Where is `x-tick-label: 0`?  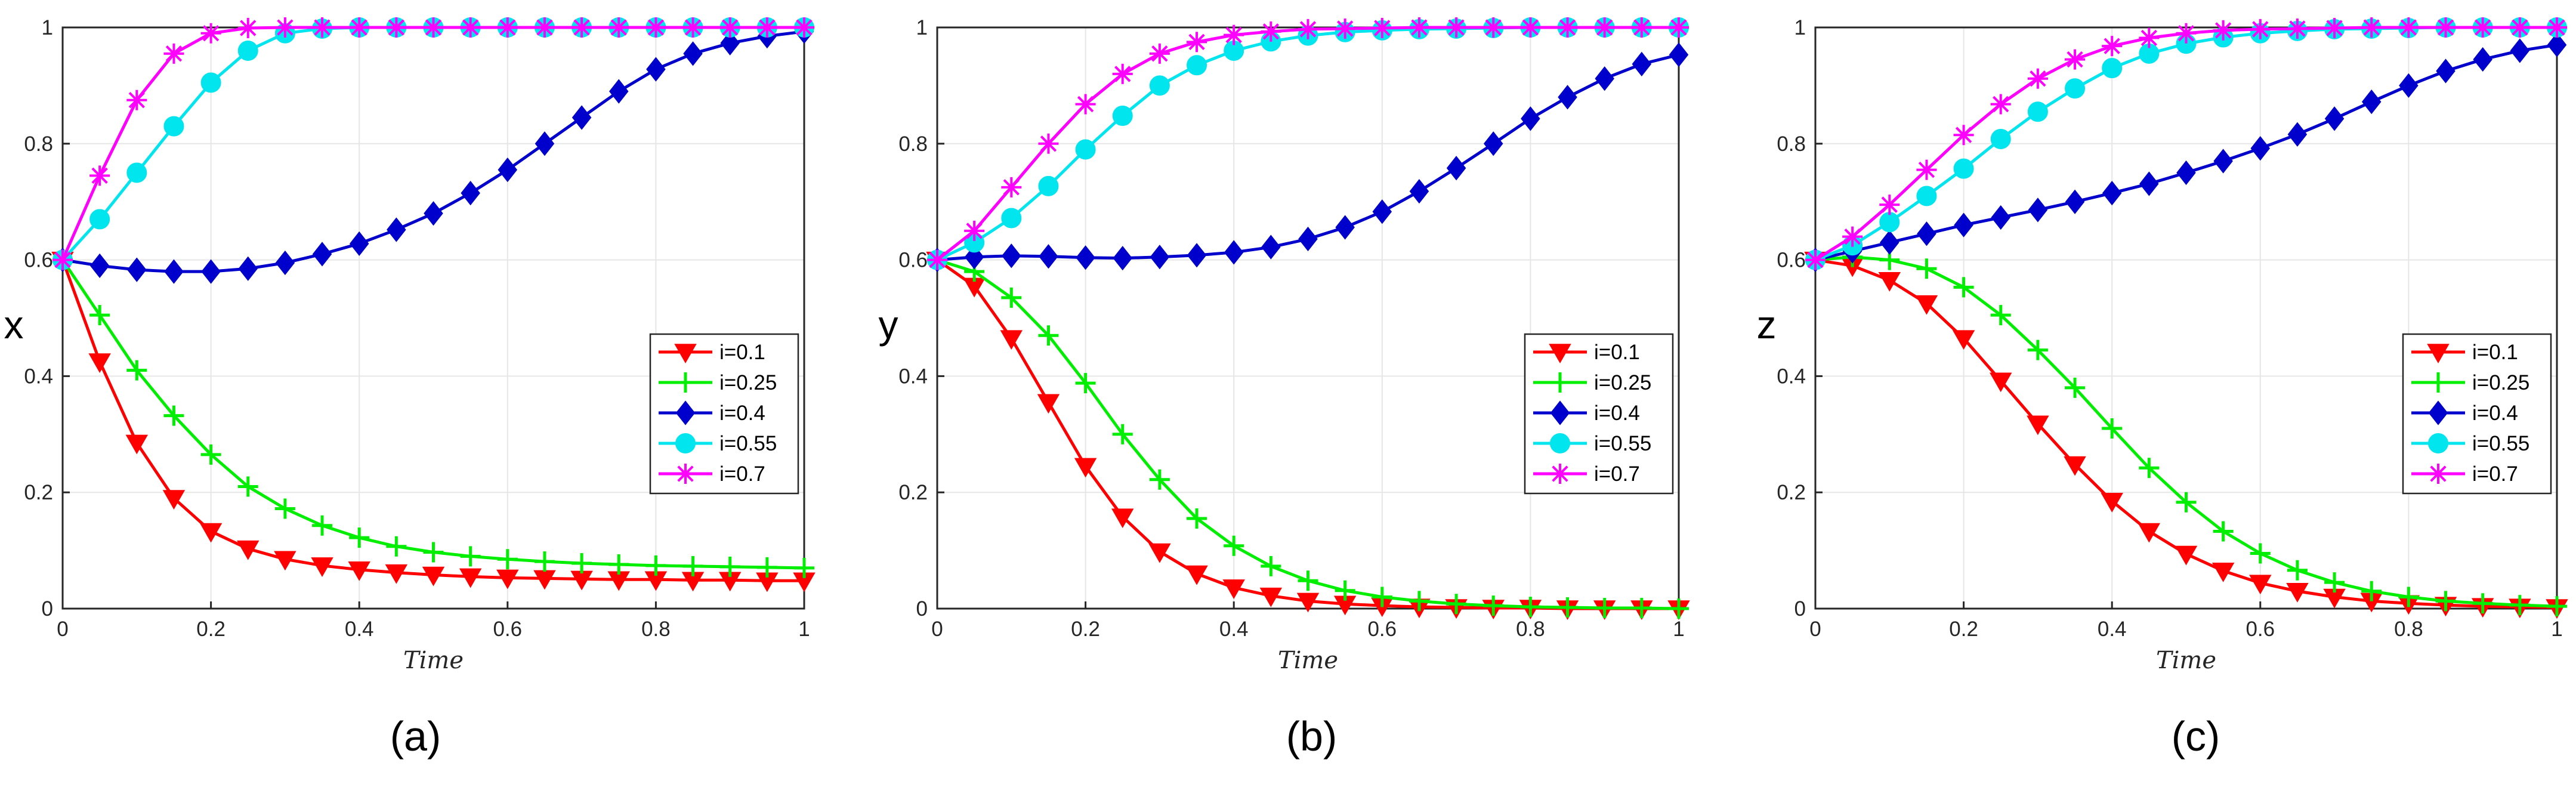 x-tick-label: 0 is located at coordinates (937, 629).